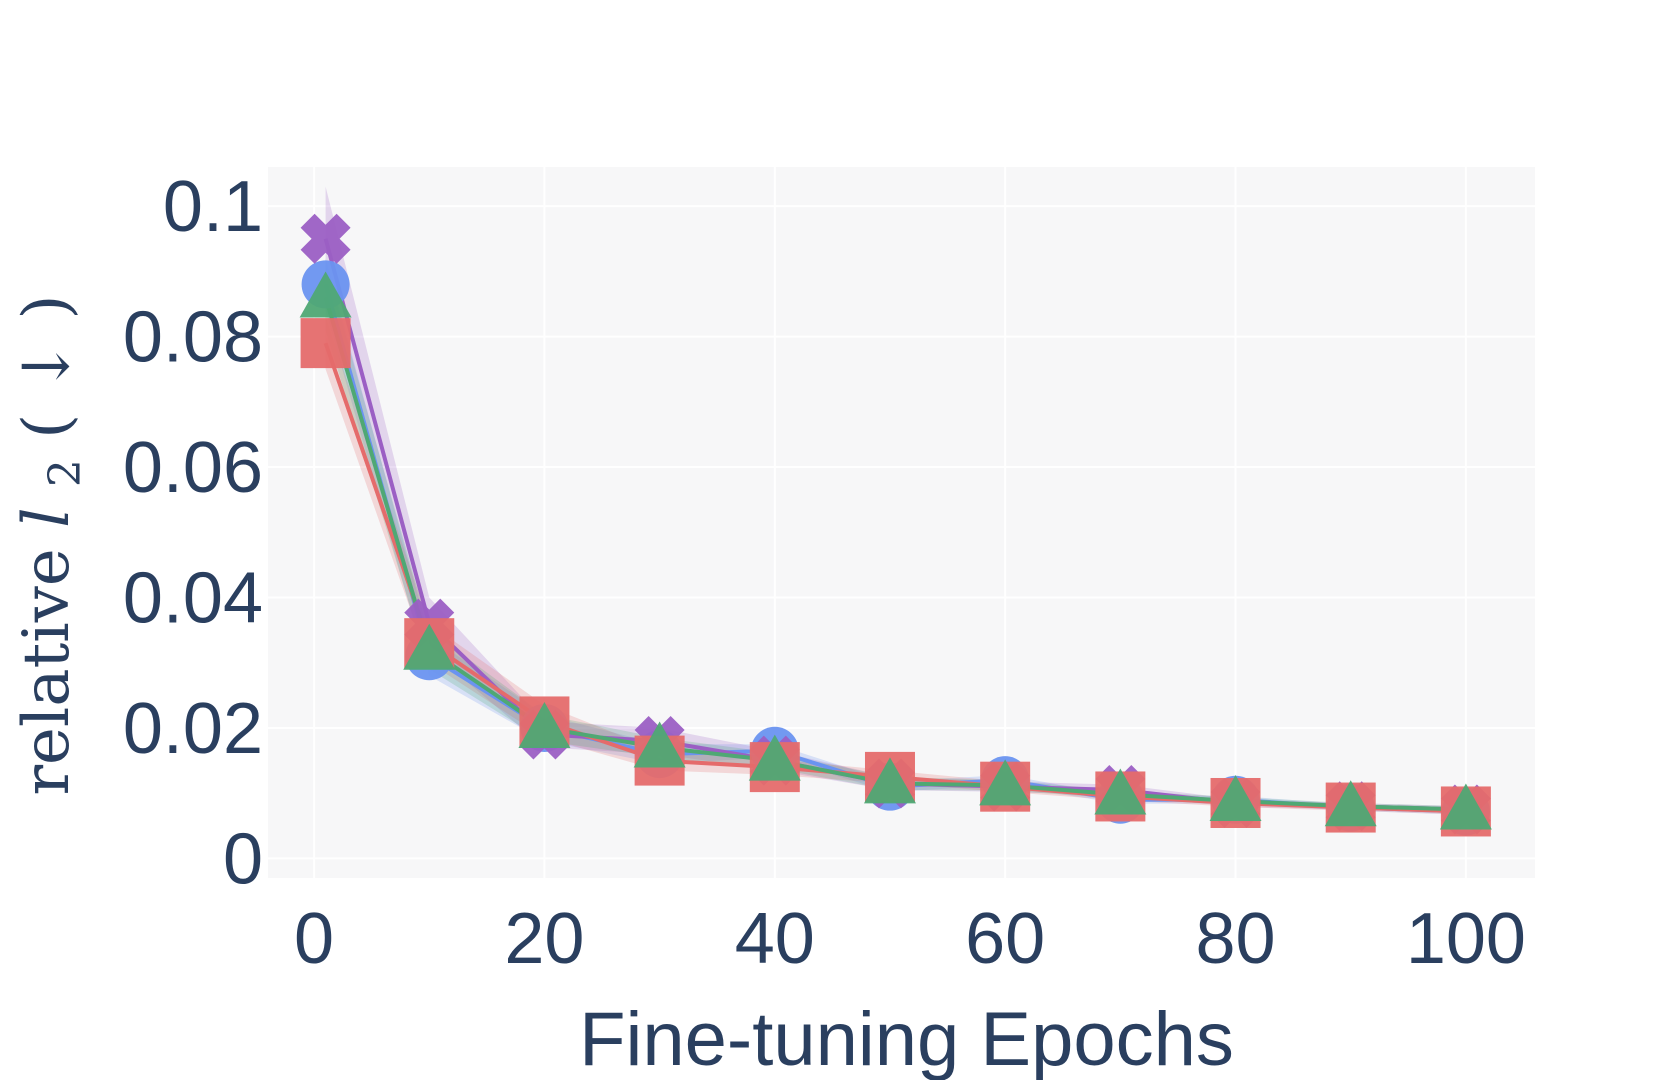 This screenshot has height=1080, width=1661. What do you see at coordinates (193, 729) in the screenshot?
I see `y-tick-label: 0.02` at bounding box center [193, 729].